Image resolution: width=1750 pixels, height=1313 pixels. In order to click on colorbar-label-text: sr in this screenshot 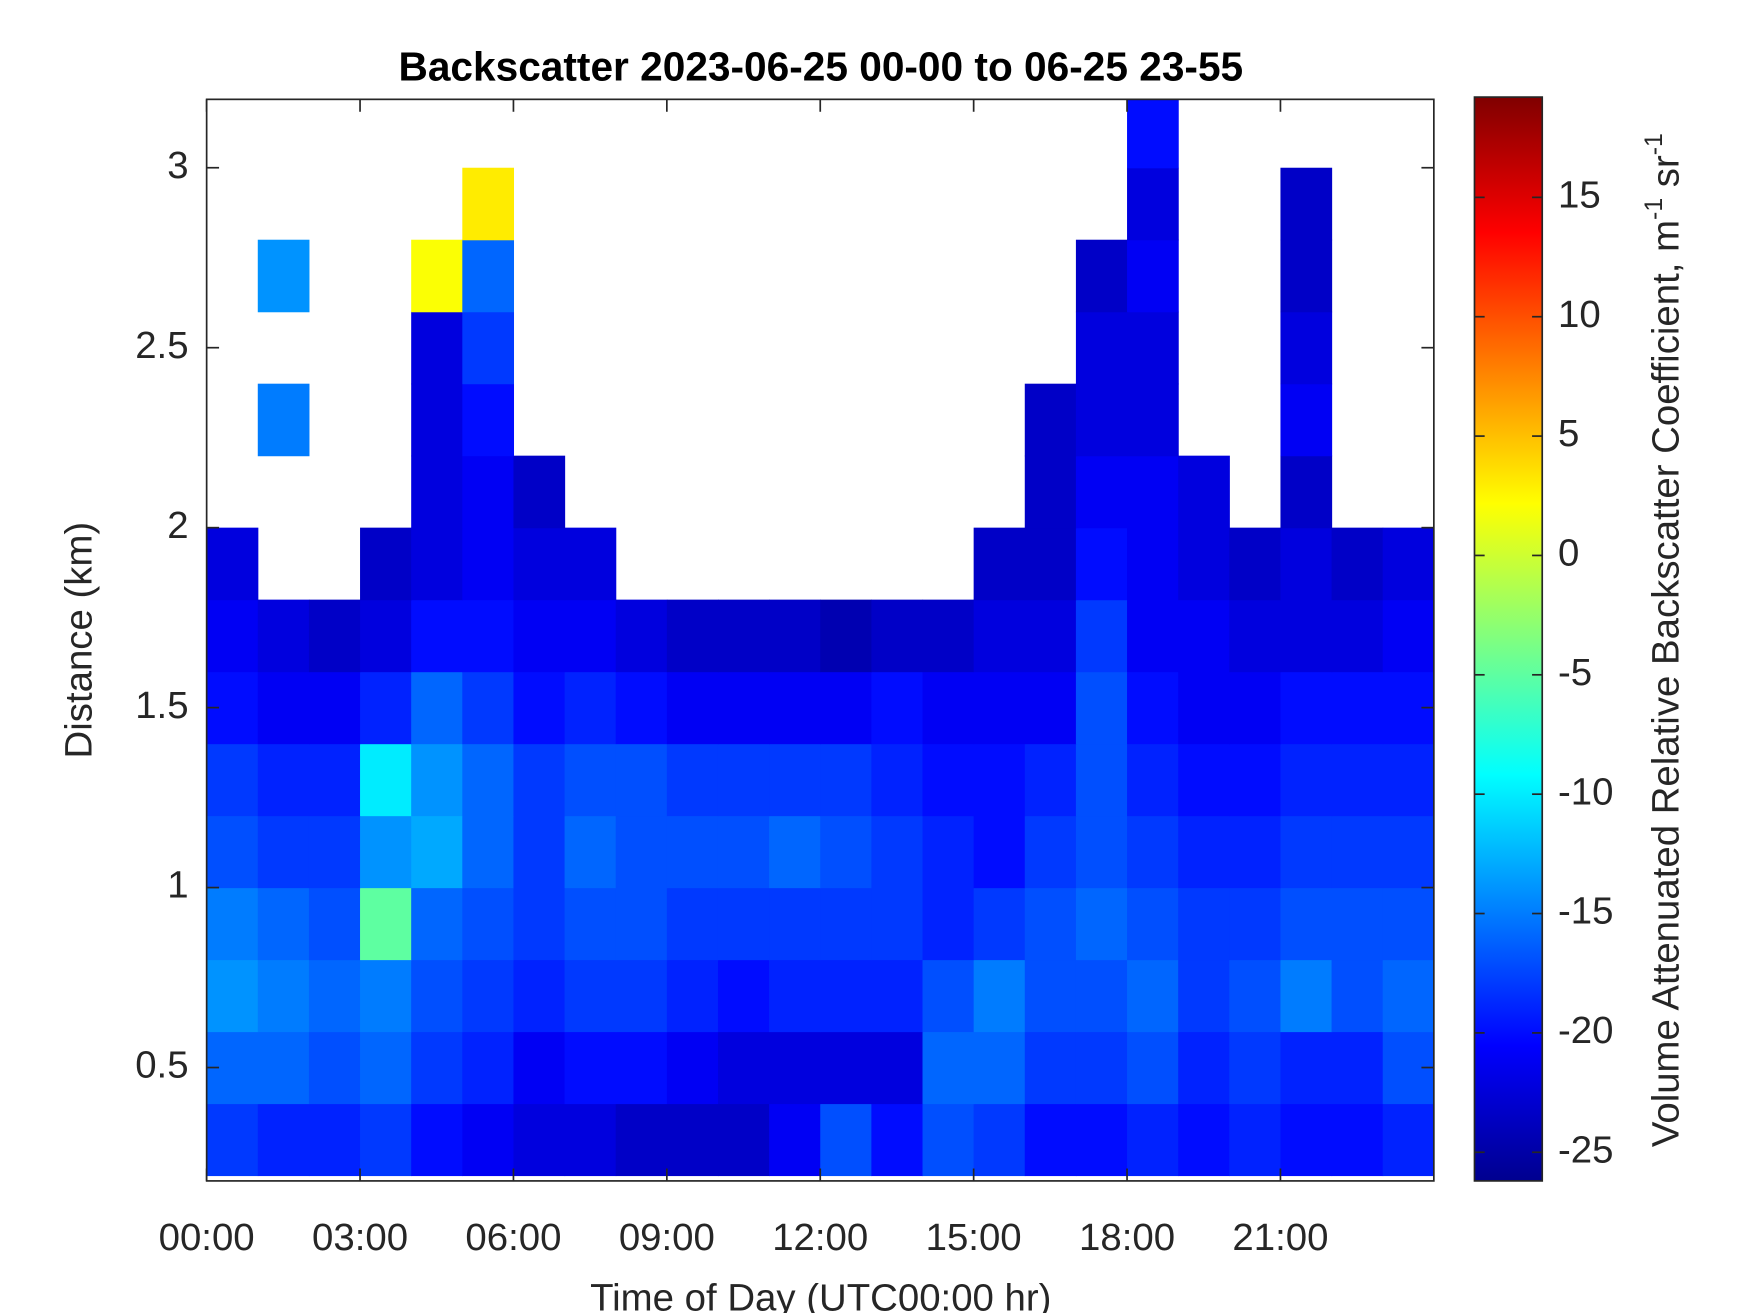, I will do `click(1666, 176)`.